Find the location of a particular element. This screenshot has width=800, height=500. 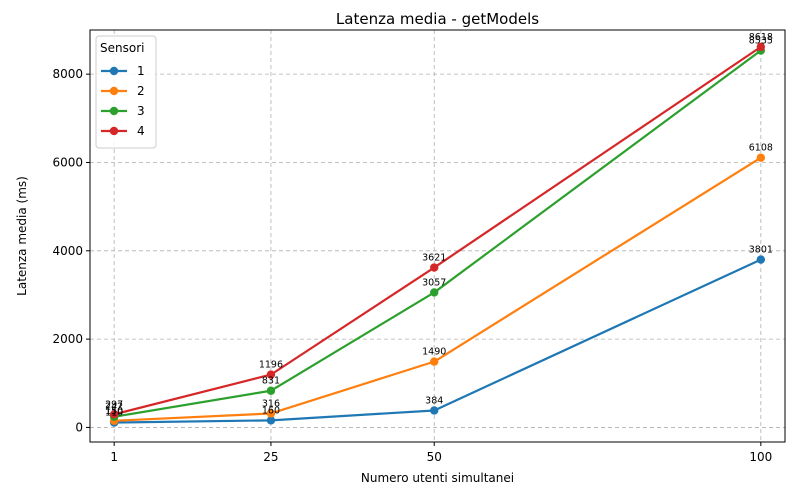

legend-label: 3 is located at coordinates (141, 111).